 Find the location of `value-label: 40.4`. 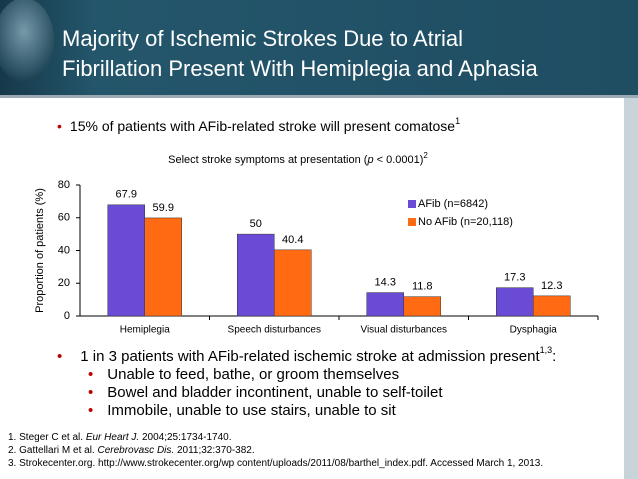

value-label: 40.4 is located at coordinates (292, 240).